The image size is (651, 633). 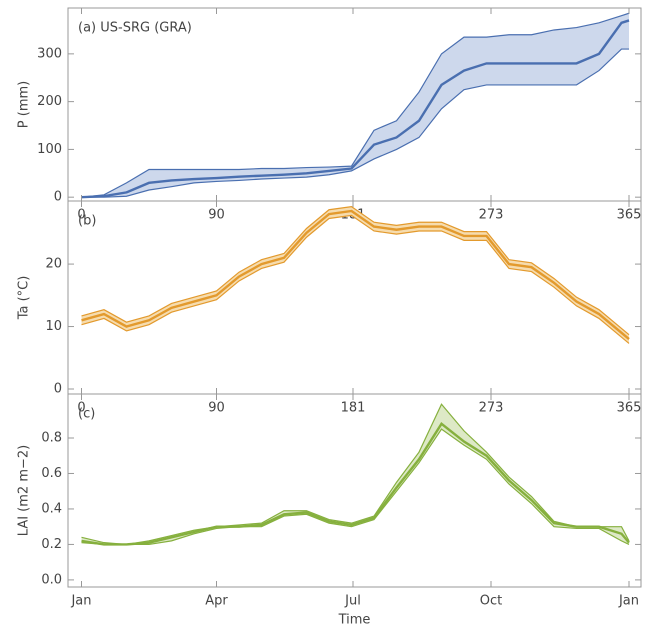 What do you see at coordinates (53, 264) in the screenshot?
I see `y-tick-label: 20` at bounding box center [53, 264].